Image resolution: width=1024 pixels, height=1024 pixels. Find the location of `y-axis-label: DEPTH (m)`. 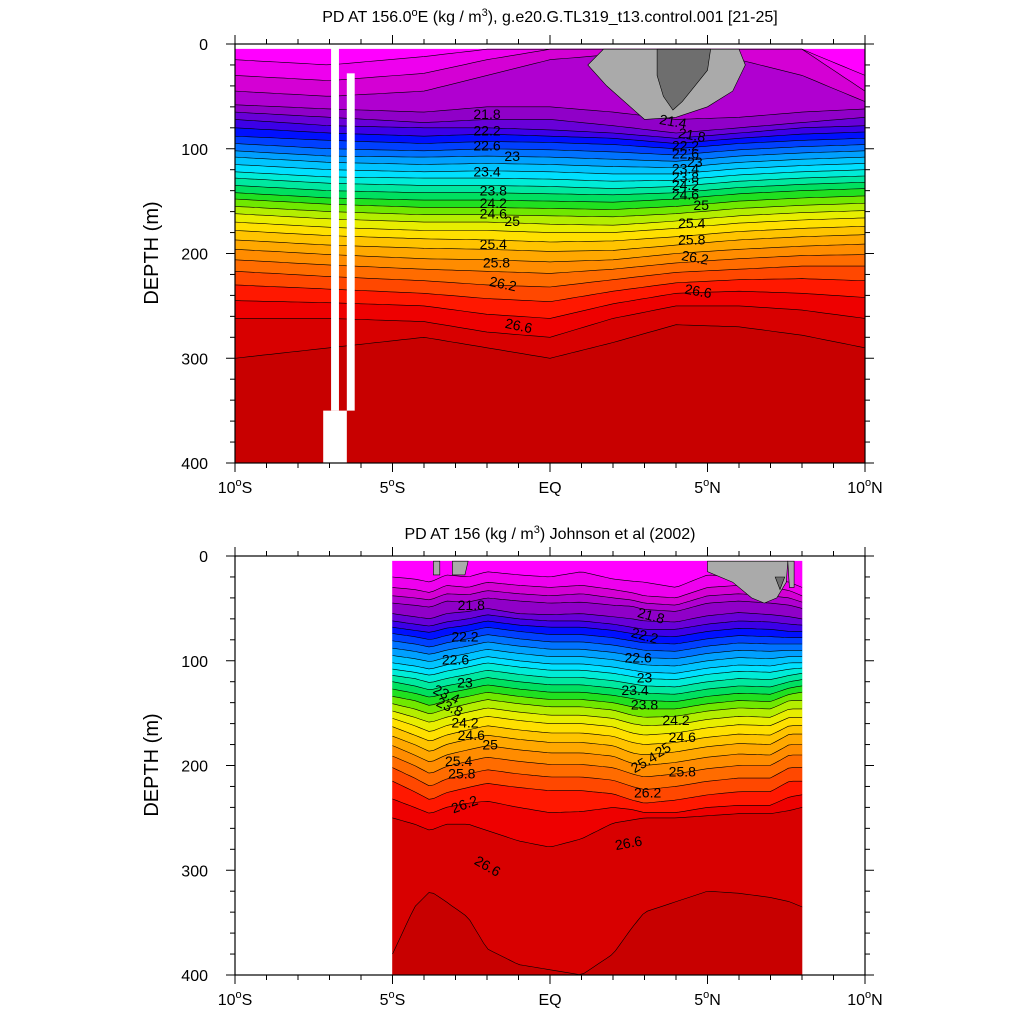

y-axis-label: DEPTH (m) is located at coordinates (152, 252).